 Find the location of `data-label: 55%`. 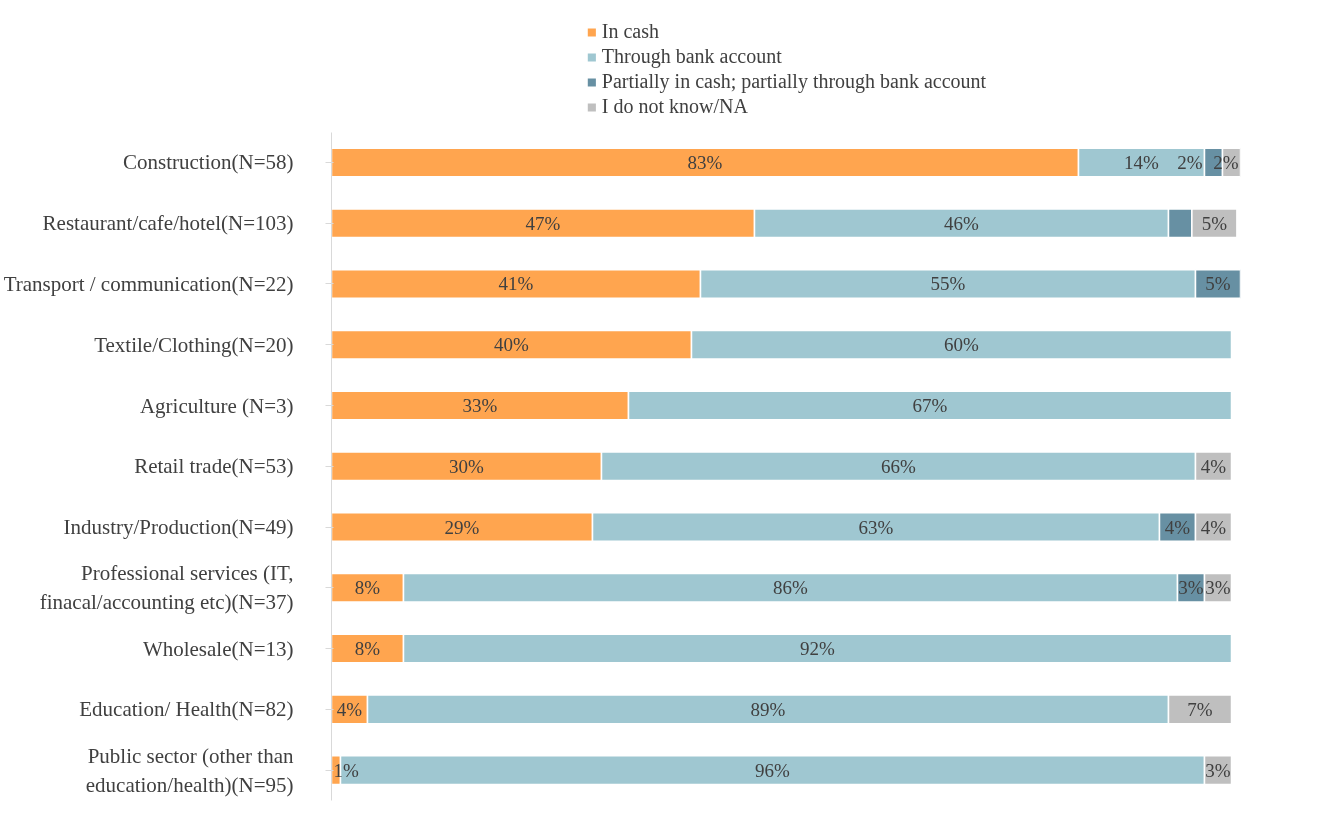

data-label: 55% is located at coordinates (948, 284).